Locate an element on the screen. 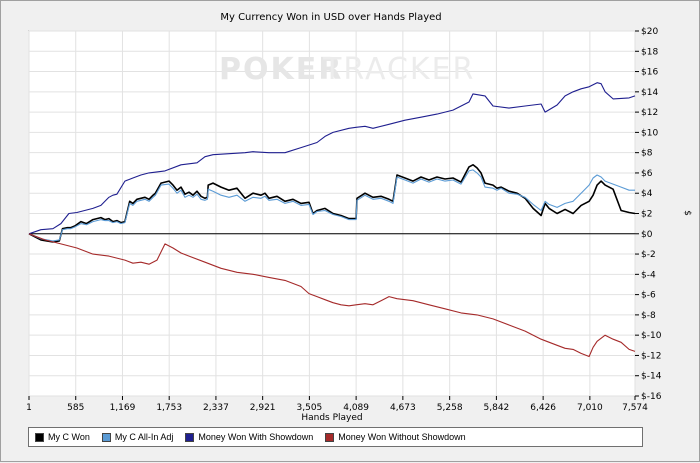 The image size is (700, 463). series-line-my-c-all-in-adj is located at coordinates (331, 205).